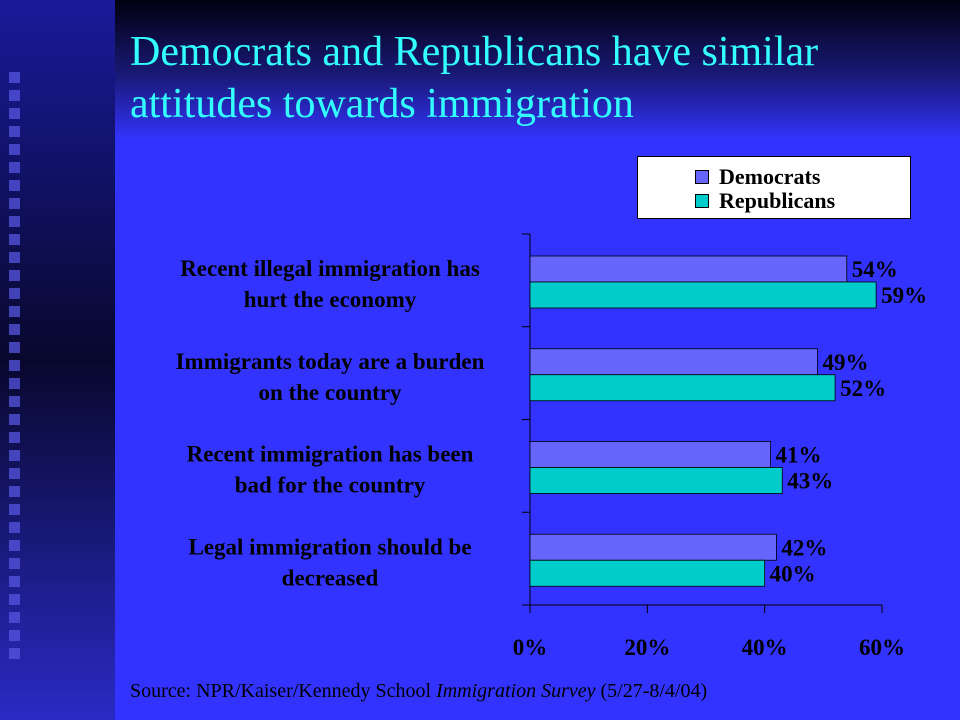  Describe the element at coordinates (330, 485) in the screenshot. I see `category-label: bad for the country` at that location.